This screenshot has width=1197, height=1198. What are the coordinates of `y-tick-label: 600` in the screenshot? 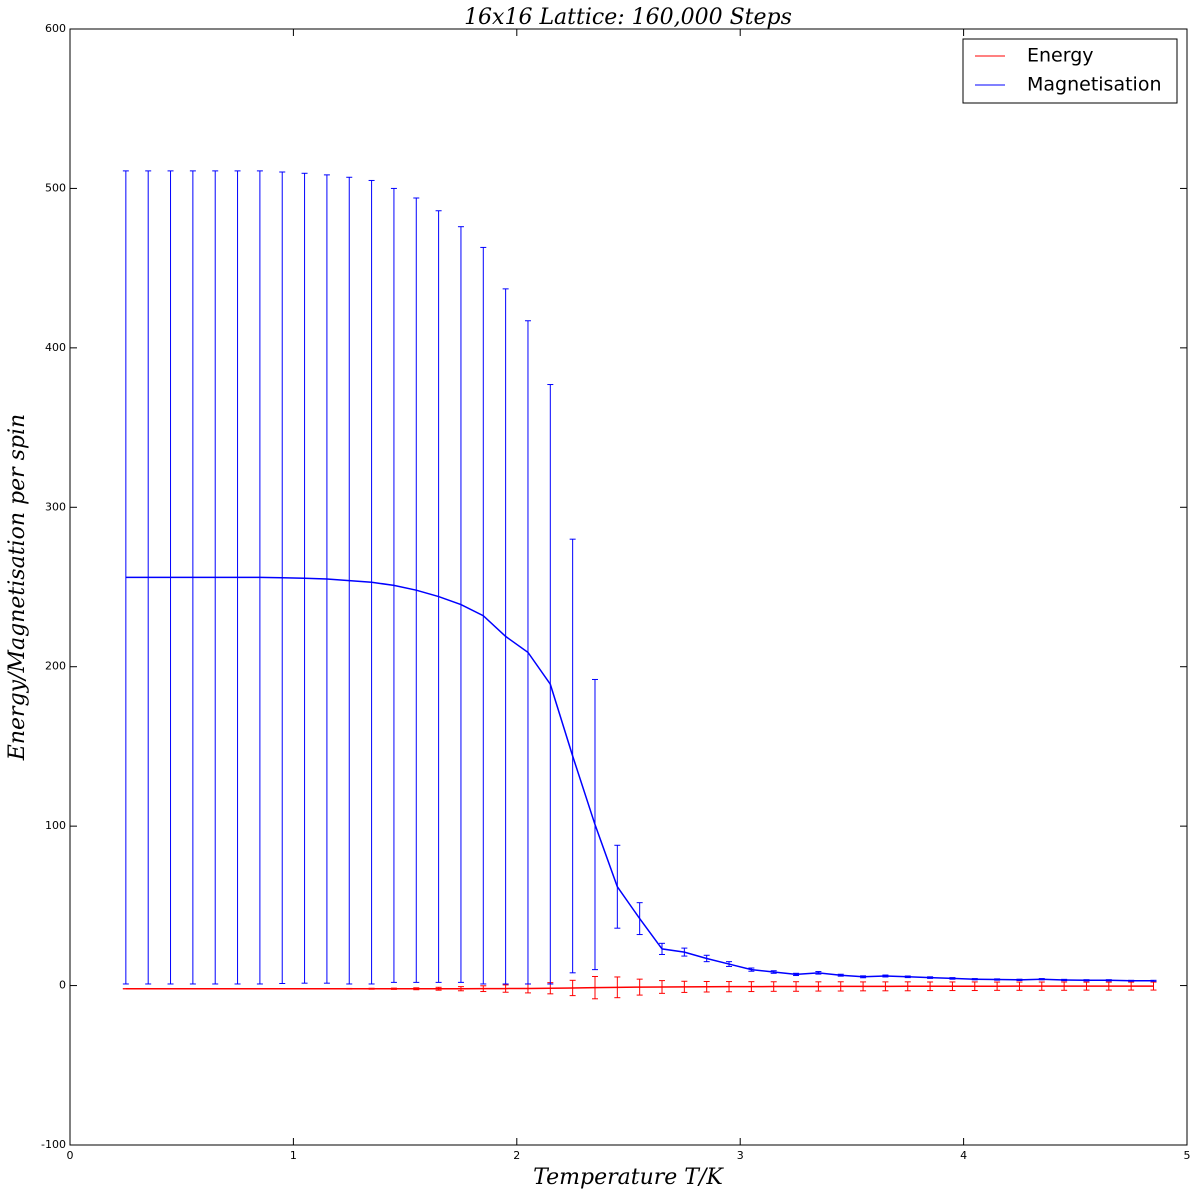 It's located at (55, 28).